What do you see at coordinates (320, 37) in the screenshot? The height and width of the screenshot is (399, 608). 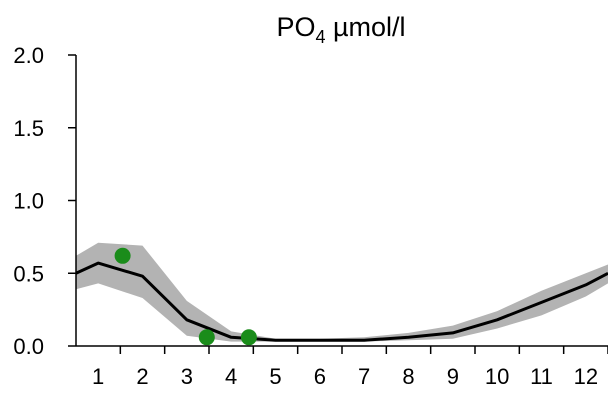 I see `chart-title-subscript: 4` at bounding box center [320, 37].